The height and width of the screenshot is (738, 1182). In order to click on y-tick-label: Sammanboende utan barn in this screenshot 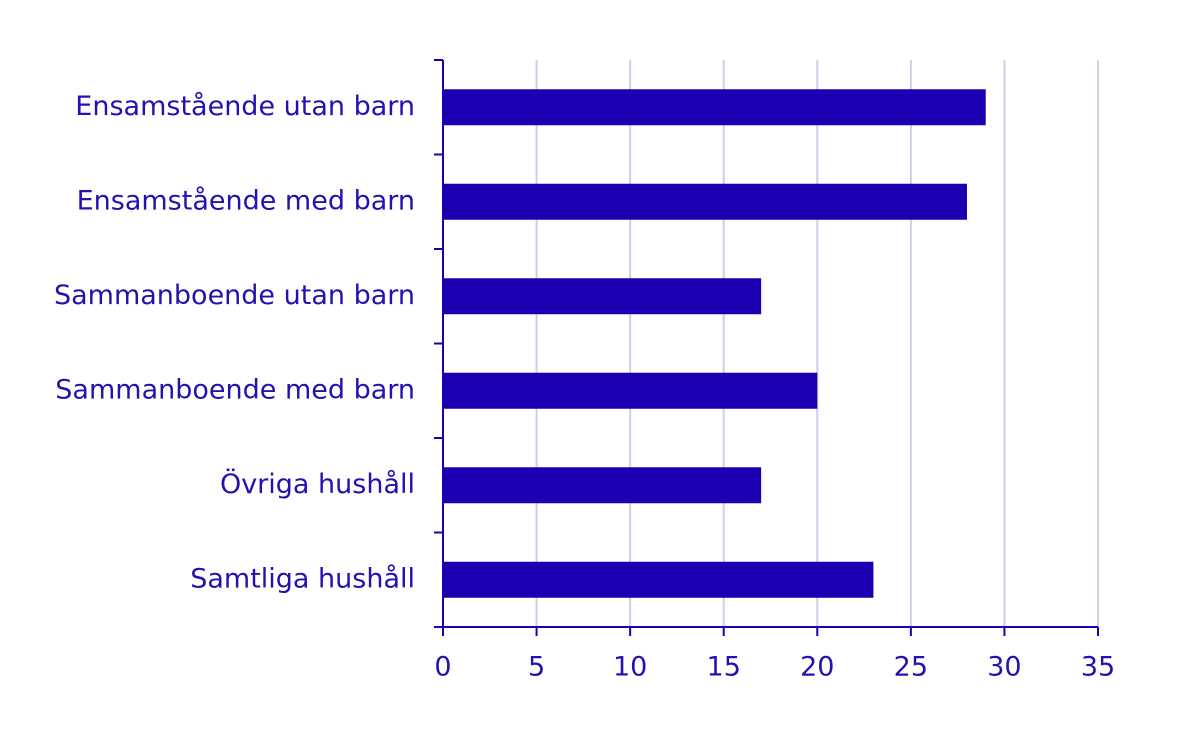, I will do `click(234, 295)`.